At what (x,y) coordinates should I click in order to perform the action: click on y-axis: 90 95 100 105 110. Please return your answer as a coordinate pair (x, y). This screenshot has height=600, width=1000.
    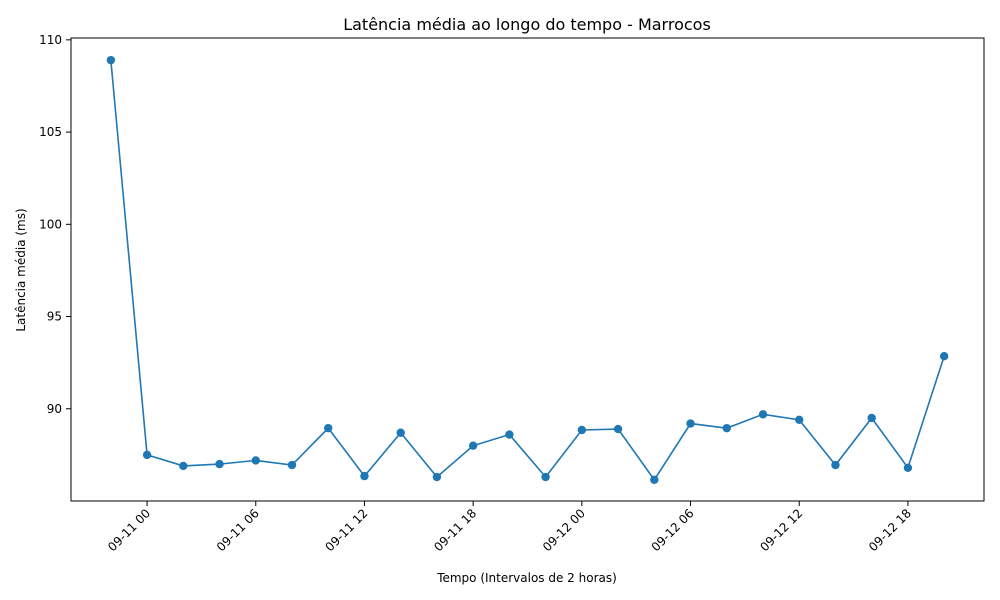
    Looking at the image, I should click on (55, 224).